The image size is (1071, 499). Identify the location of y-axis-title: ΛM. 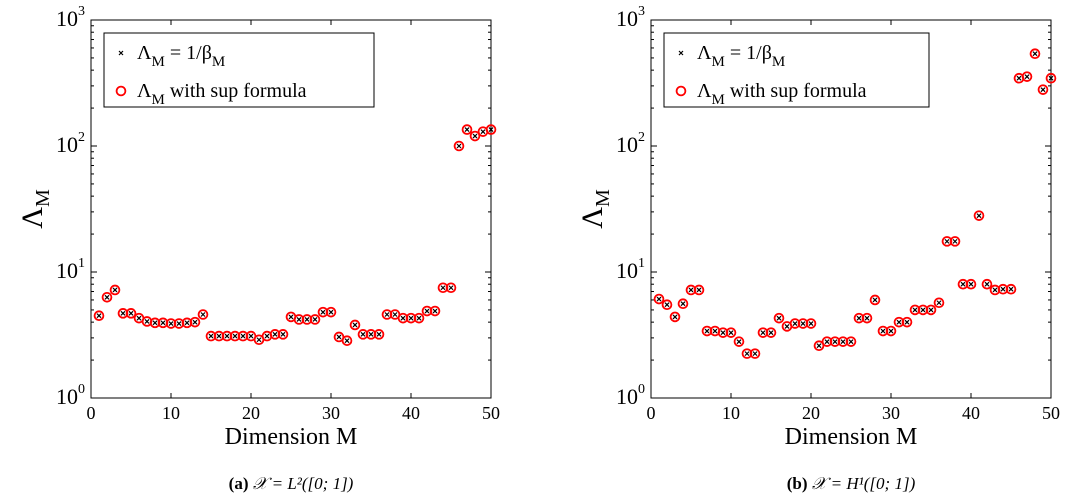
(35, 209).